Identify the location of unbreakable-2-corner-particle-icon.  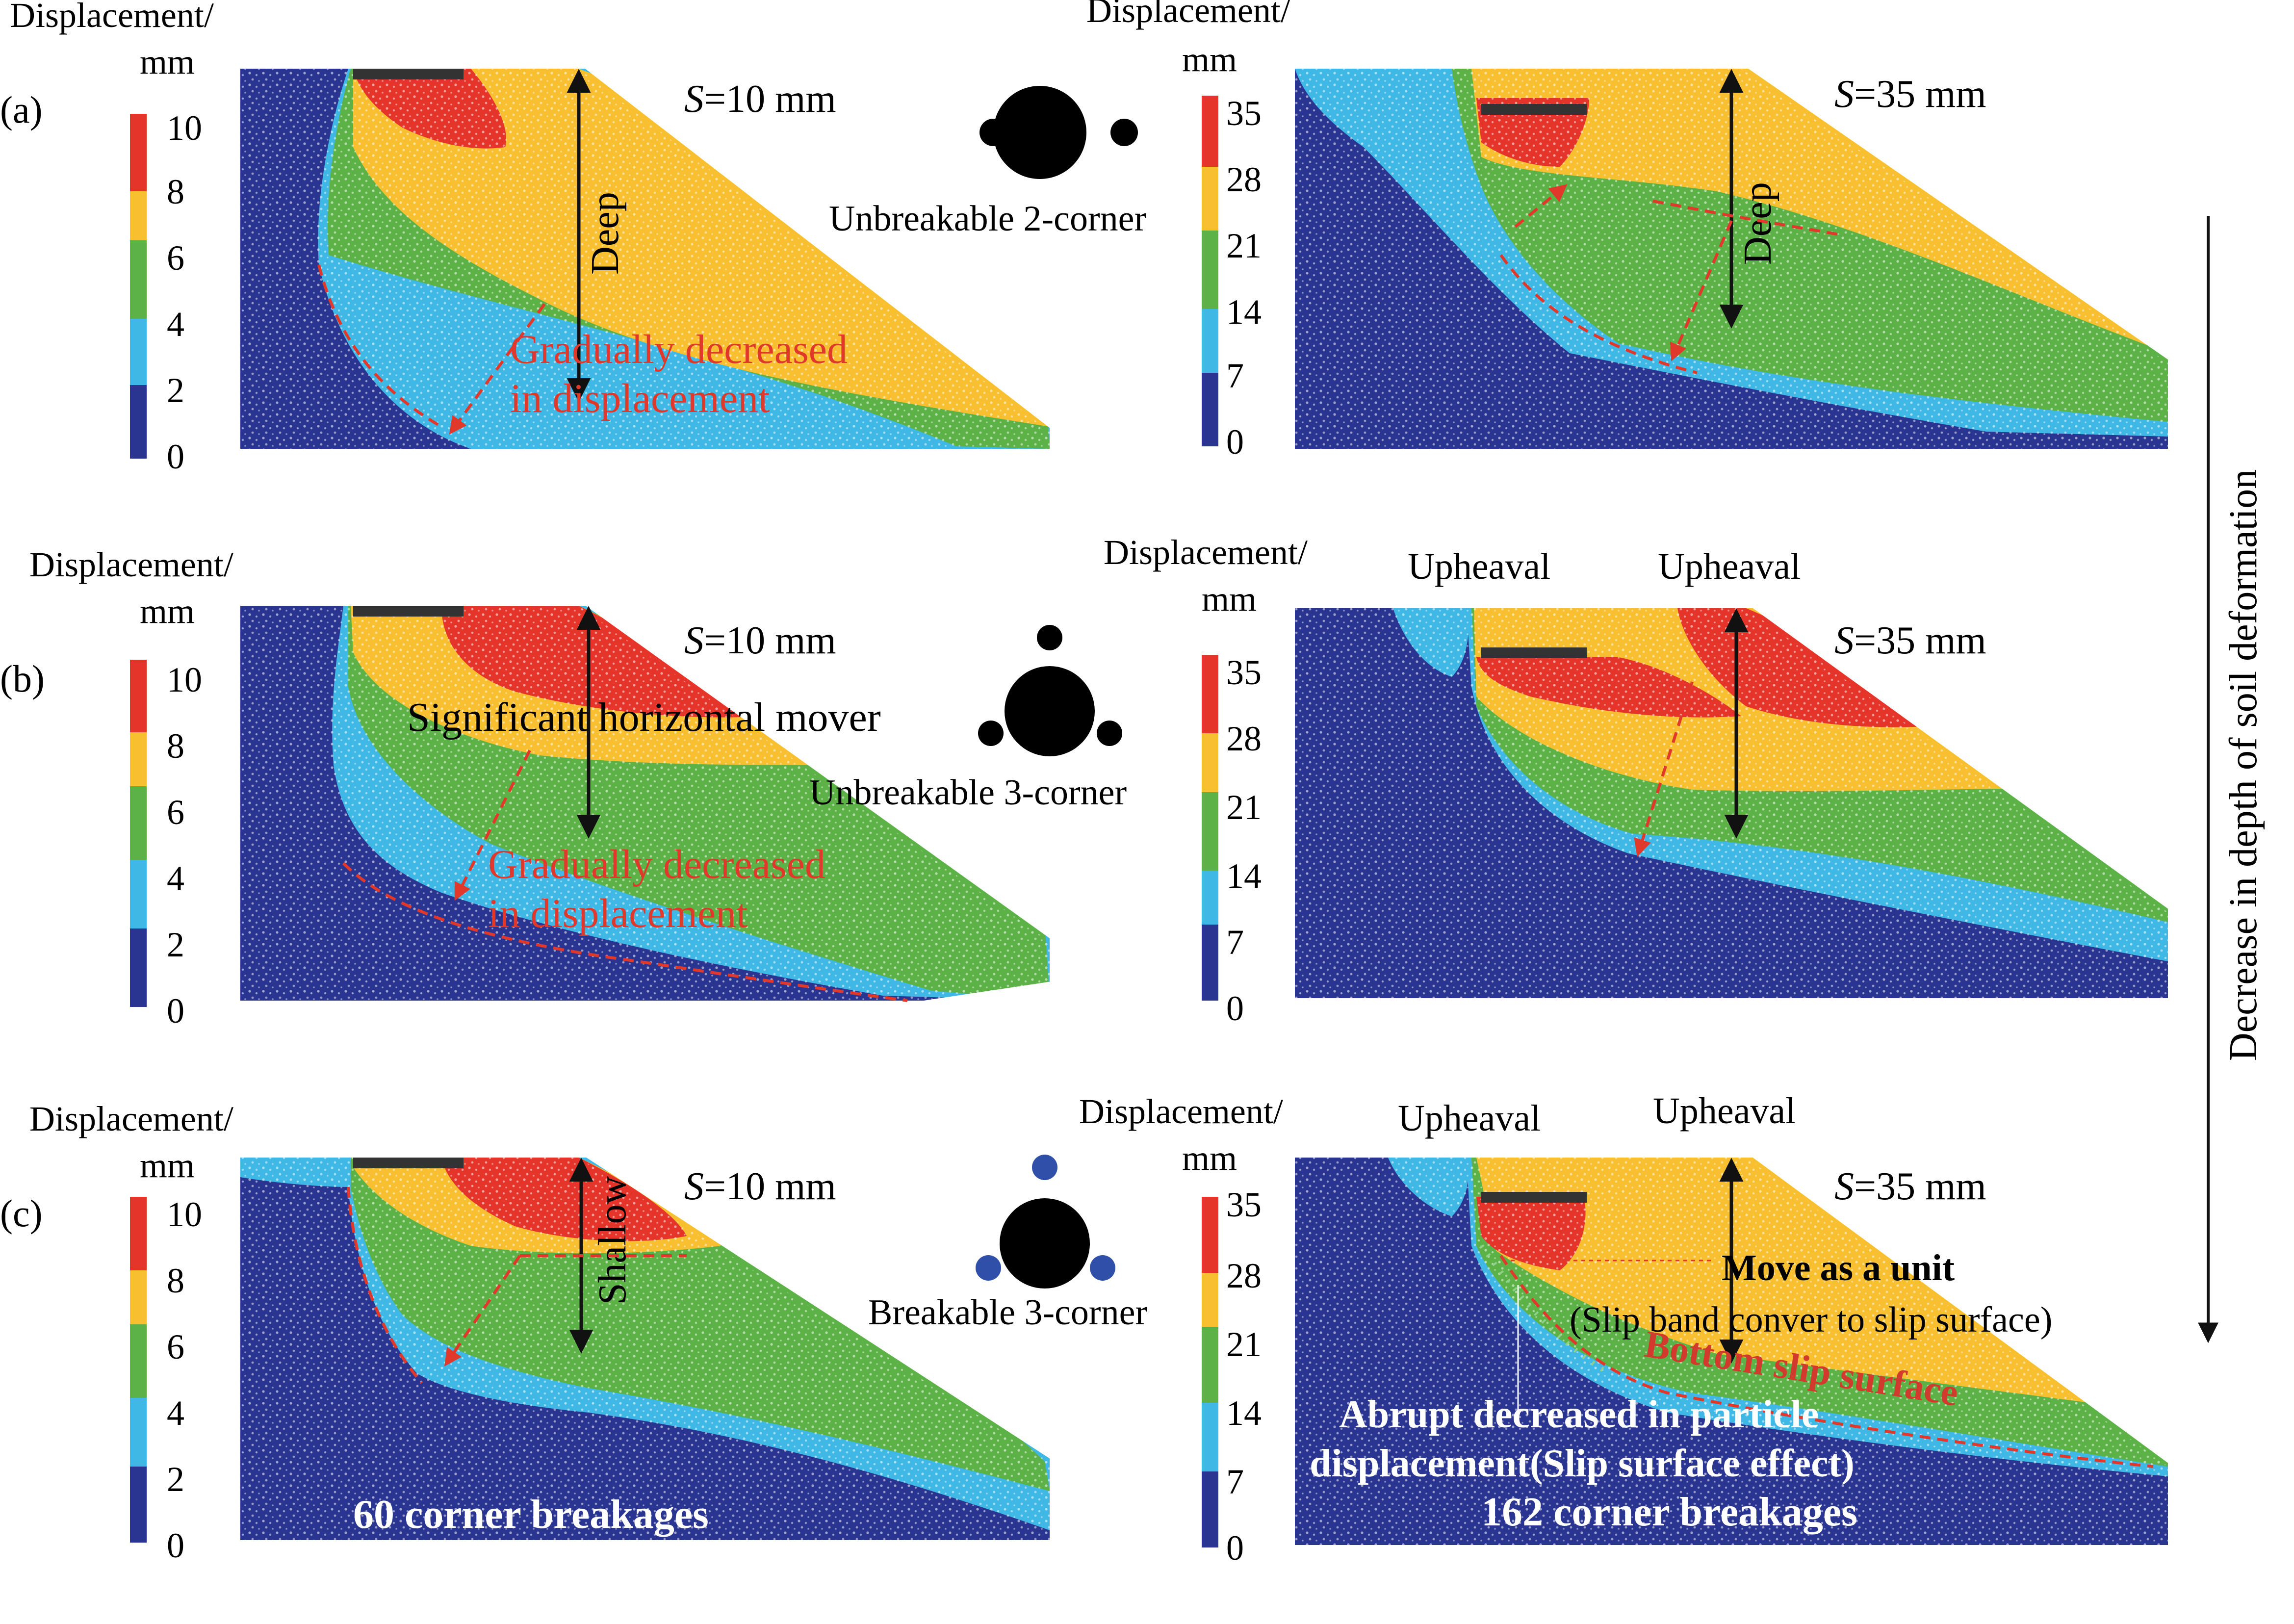
(1058, 132).